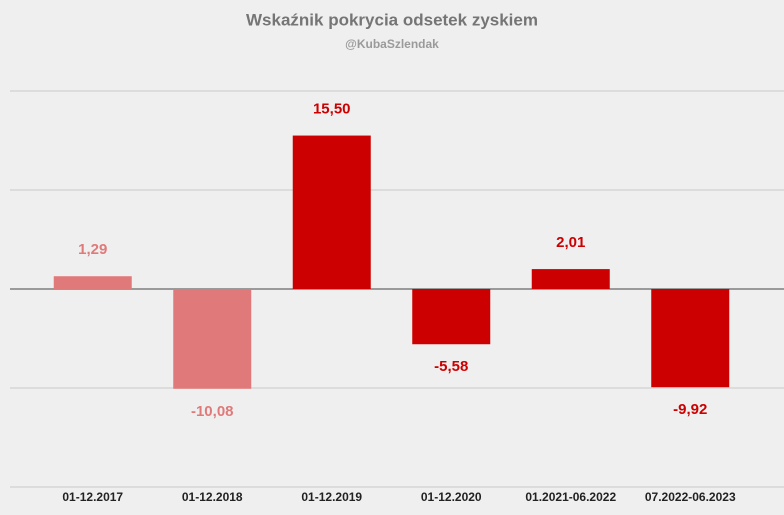  What do you see at coordinates (92, 497) in the screenshot?
I see `x-tick-label: 01-12.2017` at bounding box center [92, 497].